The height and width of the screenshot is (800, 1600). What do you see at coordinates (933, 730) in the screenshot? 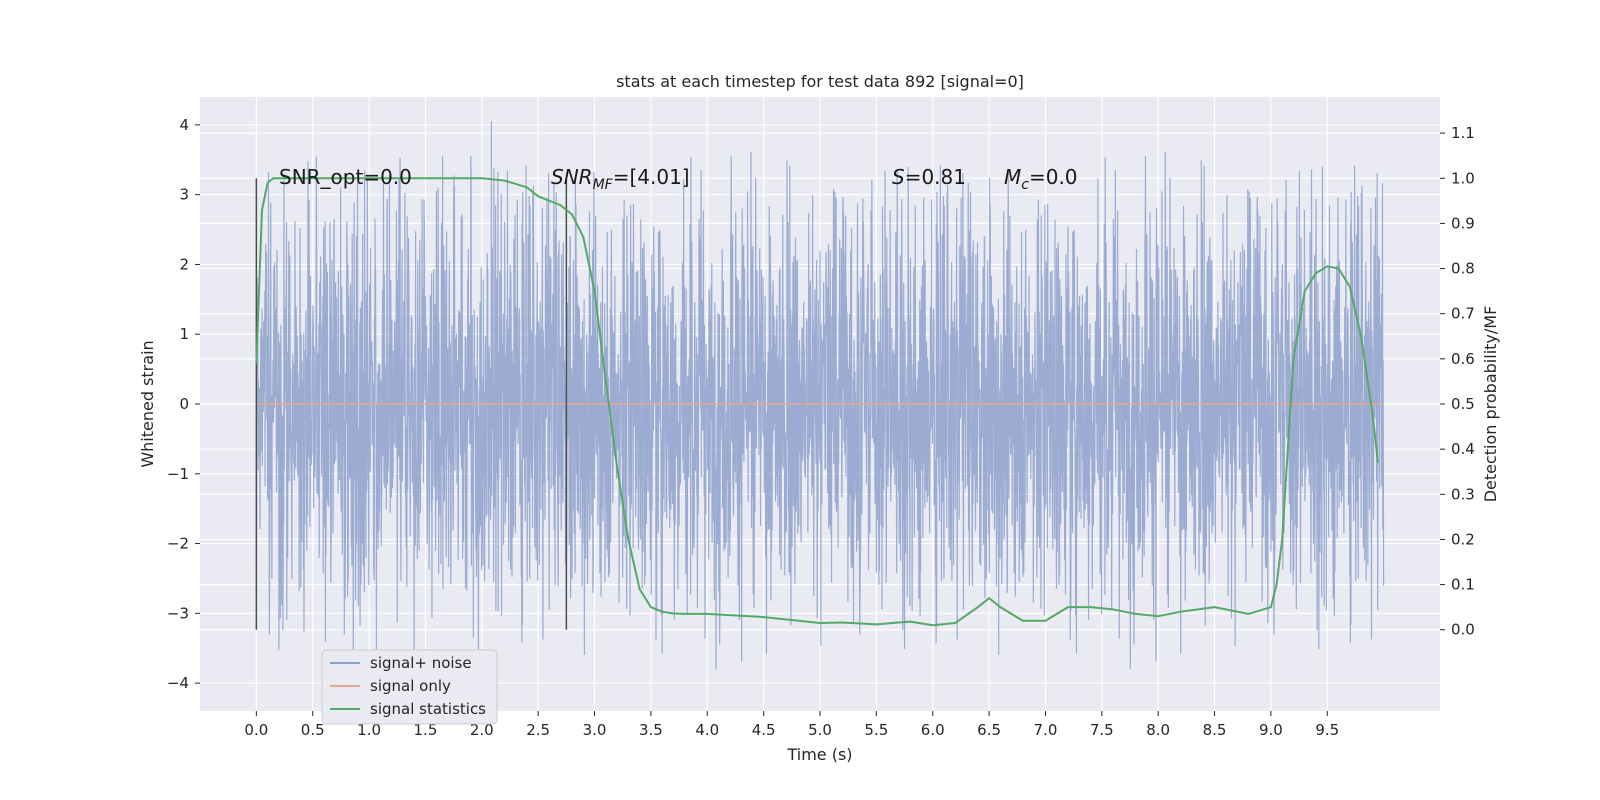
I see `x-tick-label: 6.0` at bounding box center [933, 730].